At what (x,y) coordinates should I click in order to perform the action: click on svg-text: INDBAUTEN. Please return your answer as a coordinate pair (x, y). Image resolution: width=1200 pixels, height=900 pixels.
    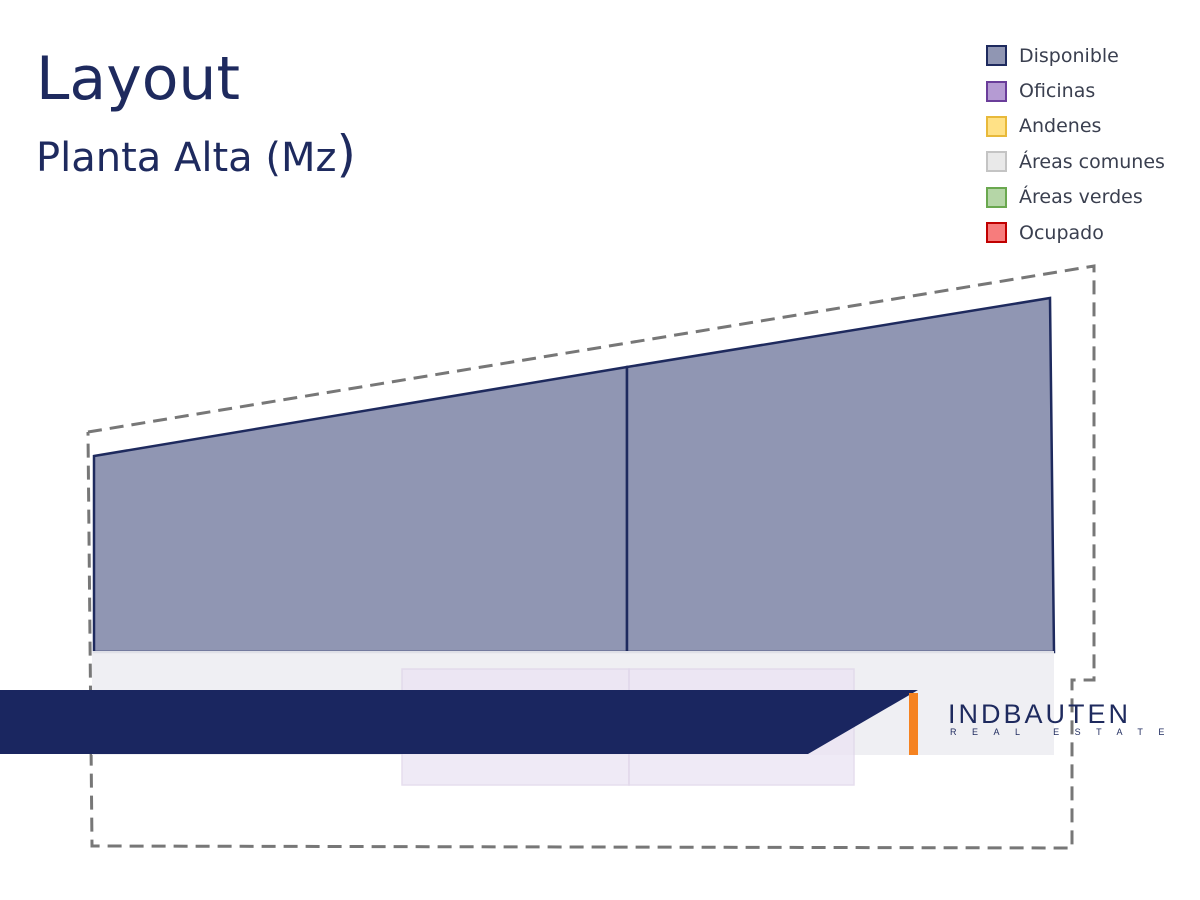
    Looking at the image, I should click on (1039, 714).